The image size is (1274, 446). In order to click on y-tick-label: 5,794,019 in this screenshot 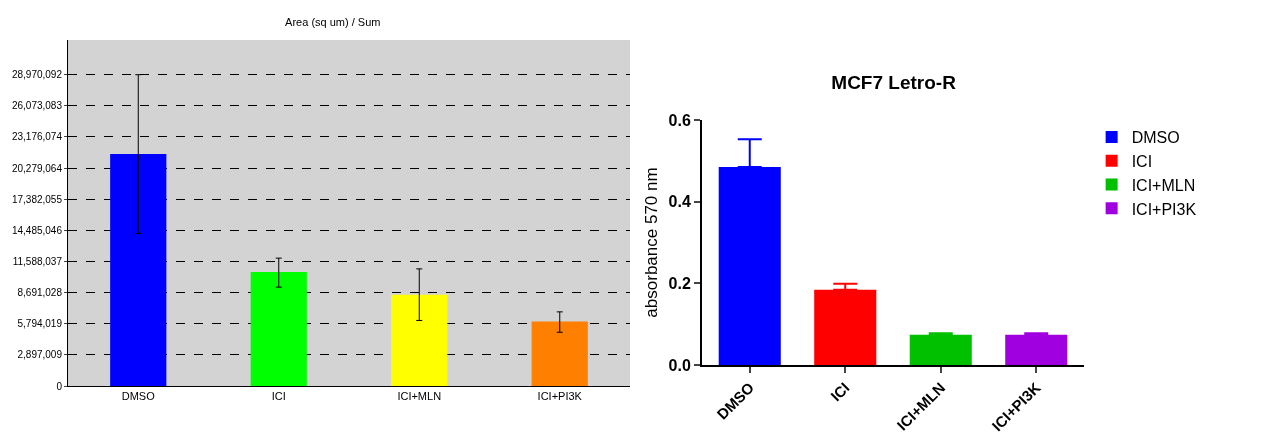, I will do `click(40, 324)`.